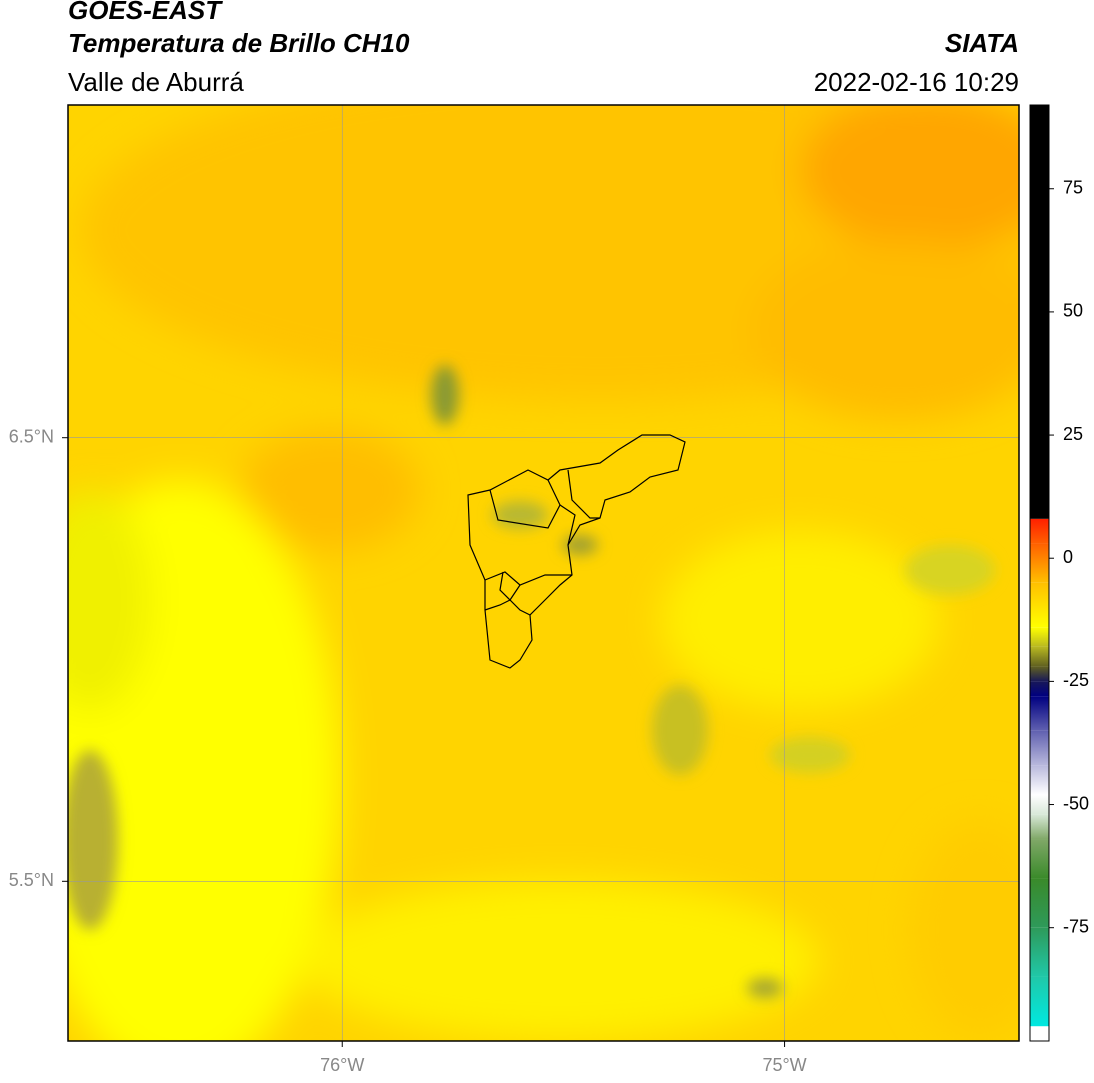  I want to click on colorbar: -75 -50 -25 0 25 50 75, so click(1059, 573).